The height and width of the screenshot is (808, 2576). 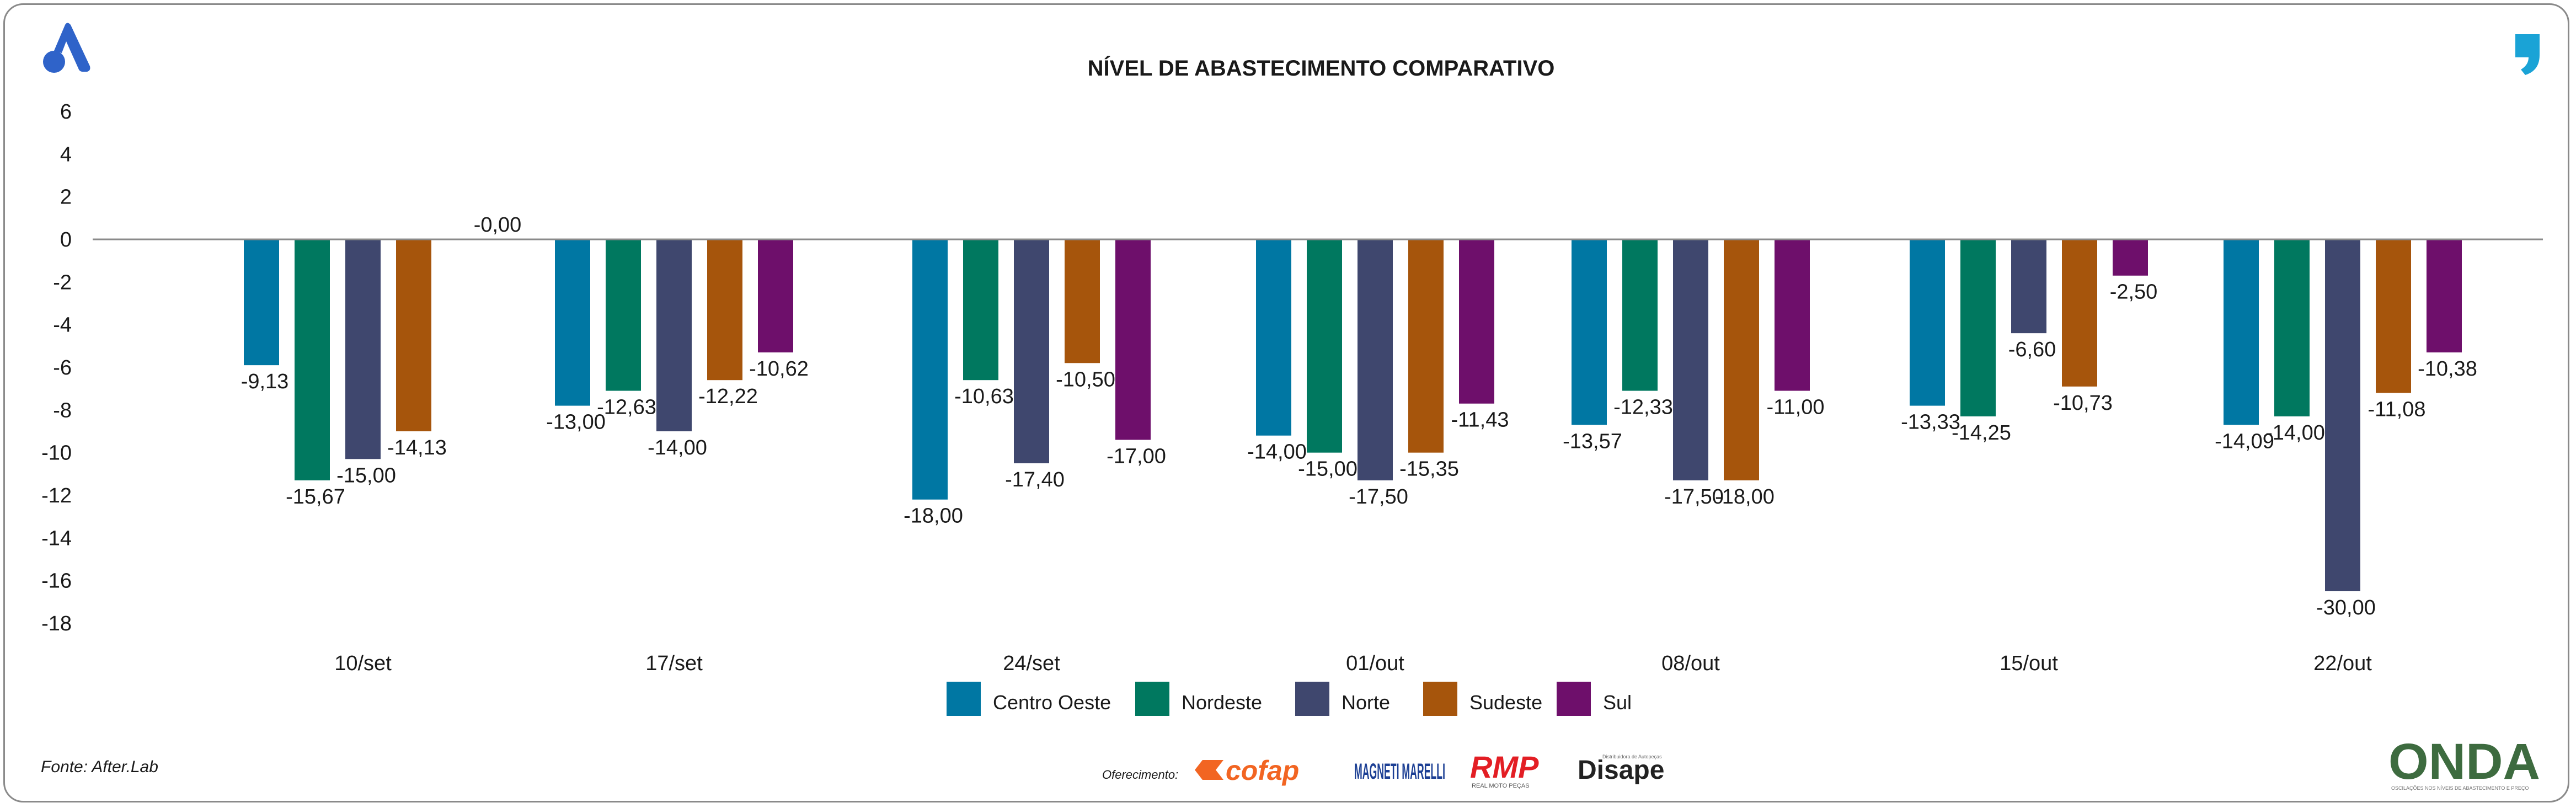 I want to click on data-label: -11,00, so click(x=1796, y=407).